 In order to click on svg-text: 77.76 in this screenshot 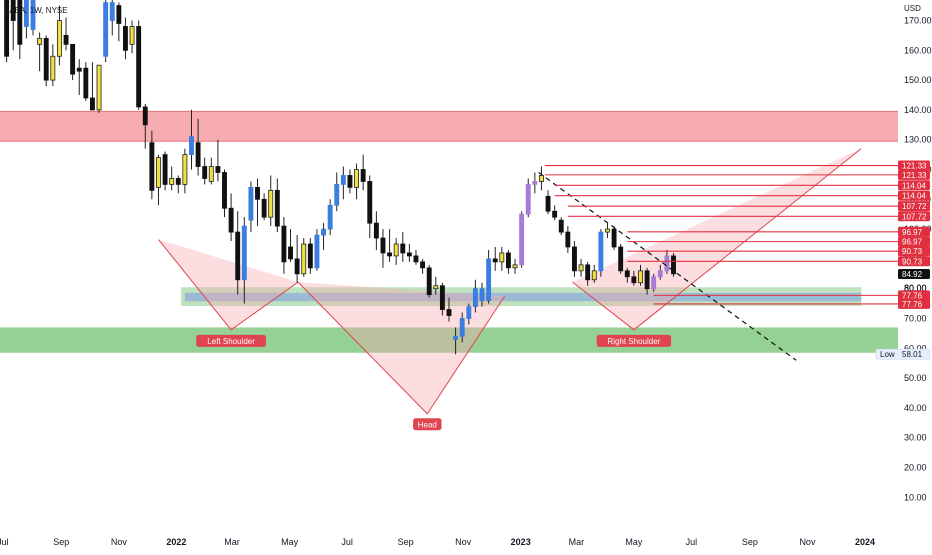, I will do `click(912, 295)`.